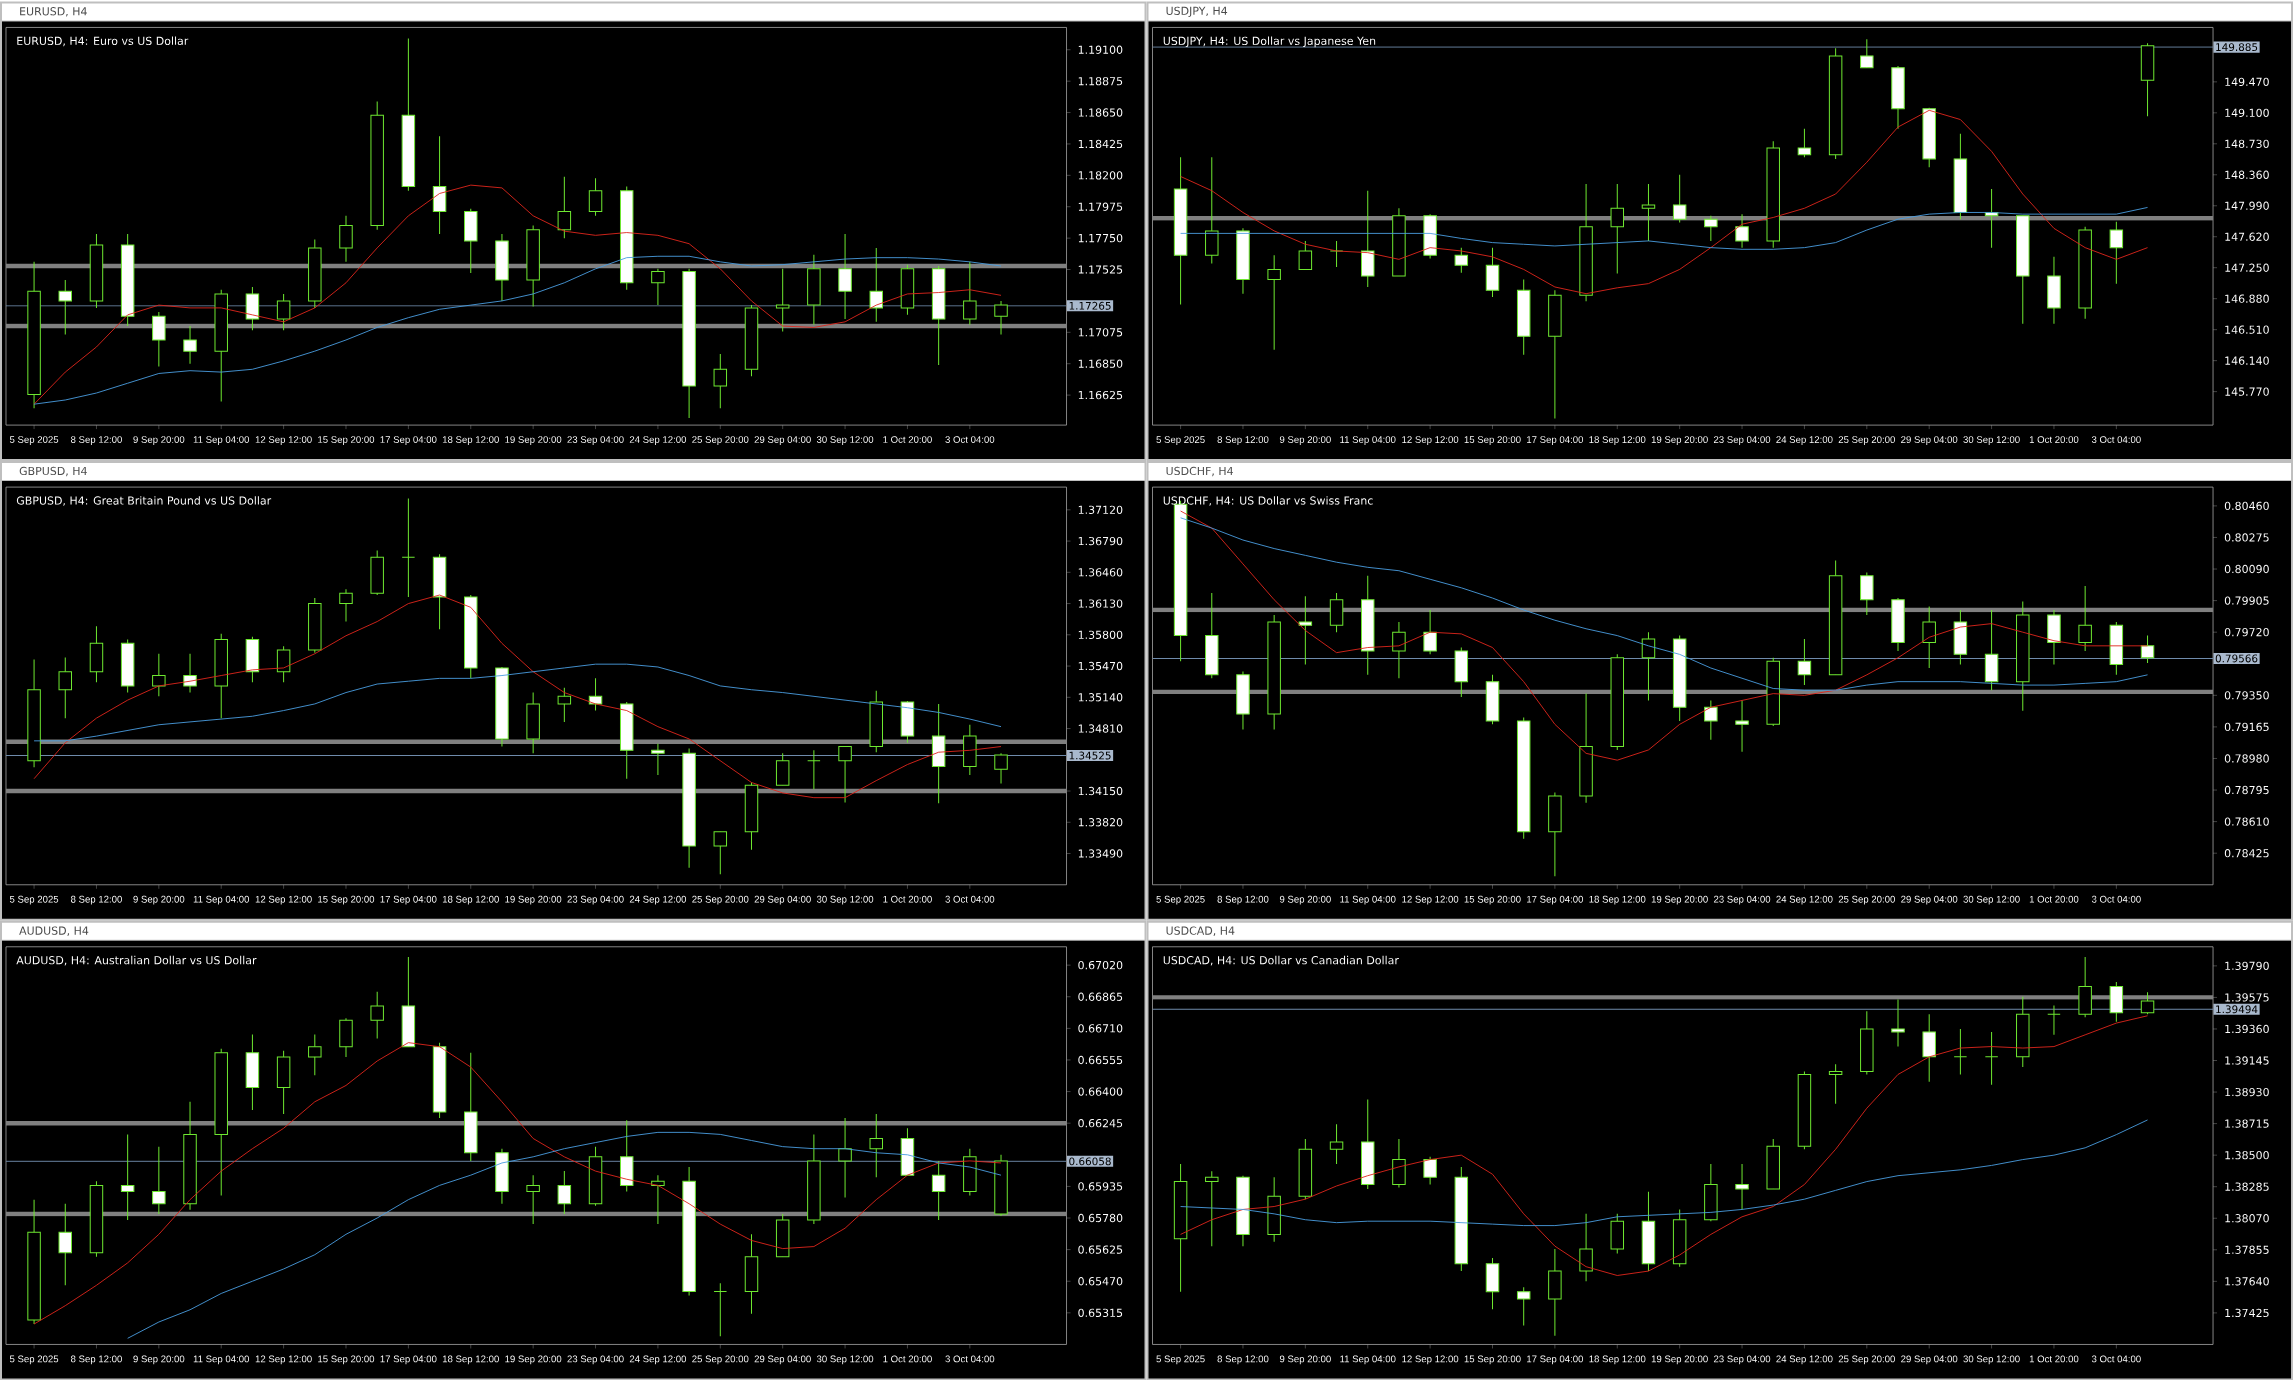  What do you see at coordinates (1100, 1249) in the screenshot?
I see `y-tick-label: 0.65625` at bounding box center [1100, 1249].